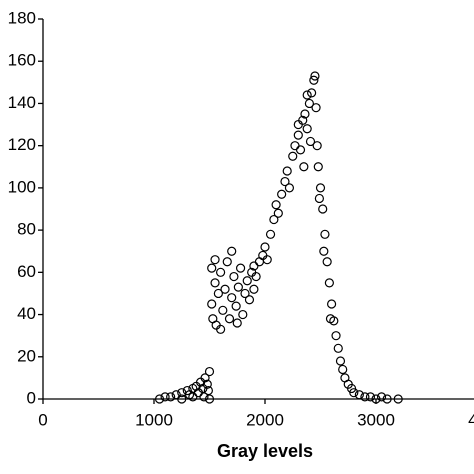  I want to click on x-tick-label: 0, so click(42, 419).